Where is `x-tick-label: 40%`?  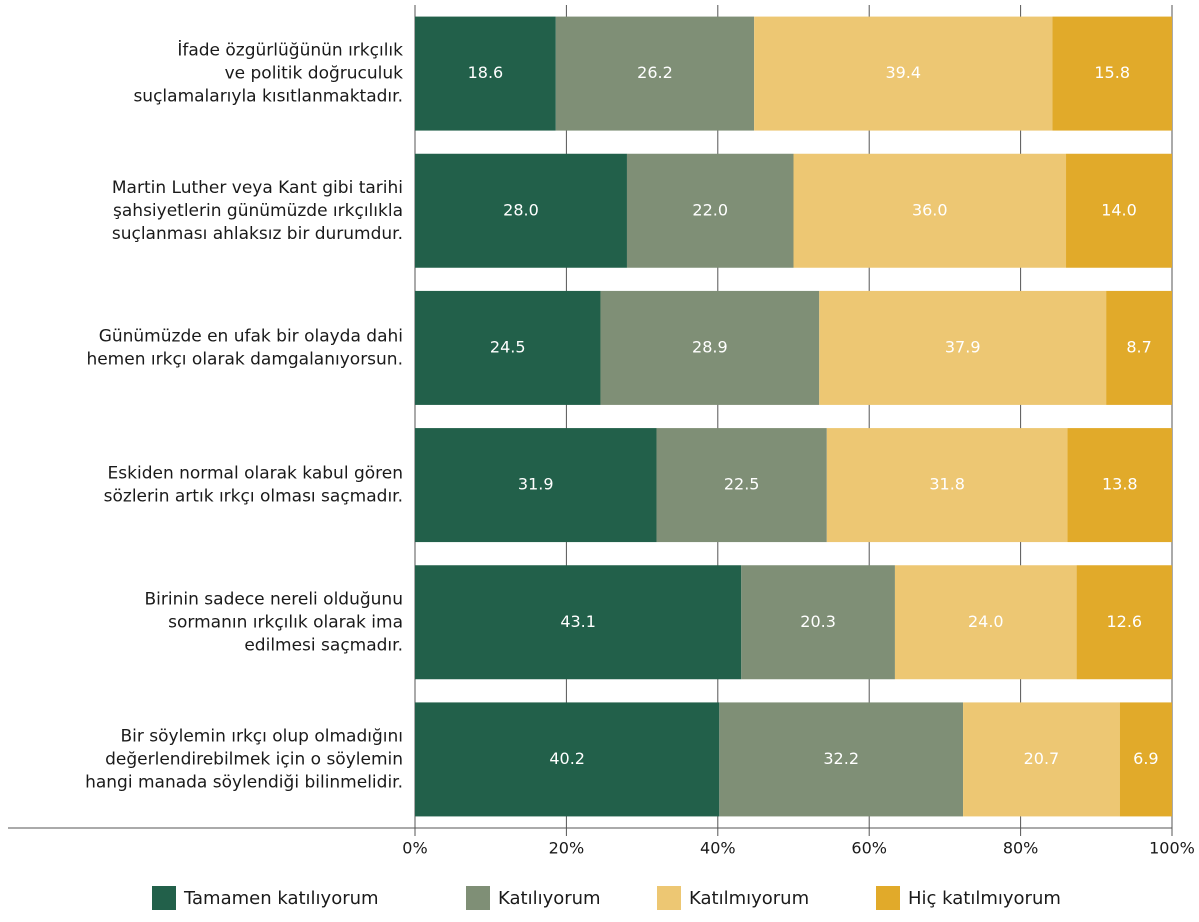
x-tick-label: 40% is located at coordinates (718, 848).